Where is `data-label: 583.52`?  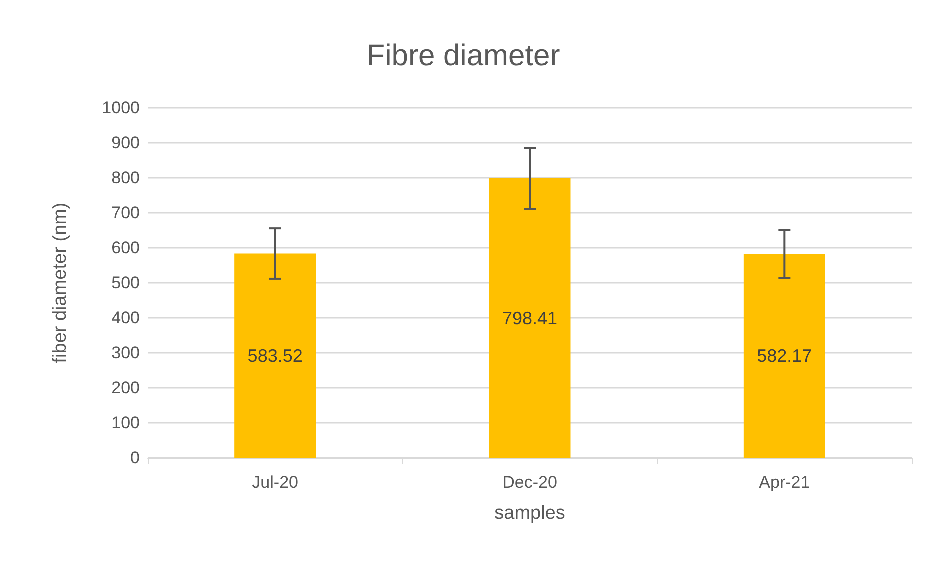
data-label: 583.52 is located at coordinates (275, 356).